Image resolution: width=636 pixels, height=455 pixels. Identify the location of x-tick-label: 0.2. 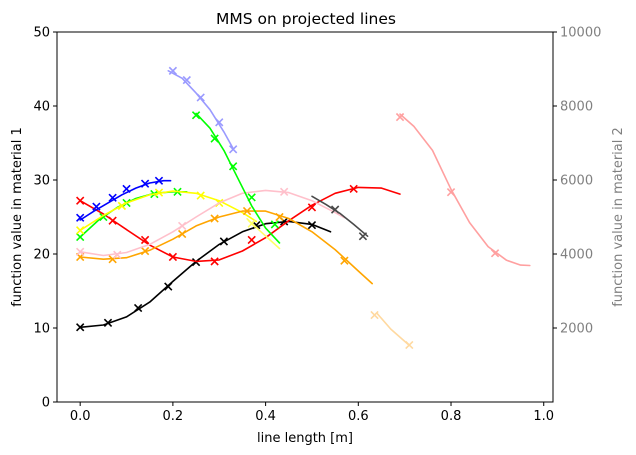
(173, 416).